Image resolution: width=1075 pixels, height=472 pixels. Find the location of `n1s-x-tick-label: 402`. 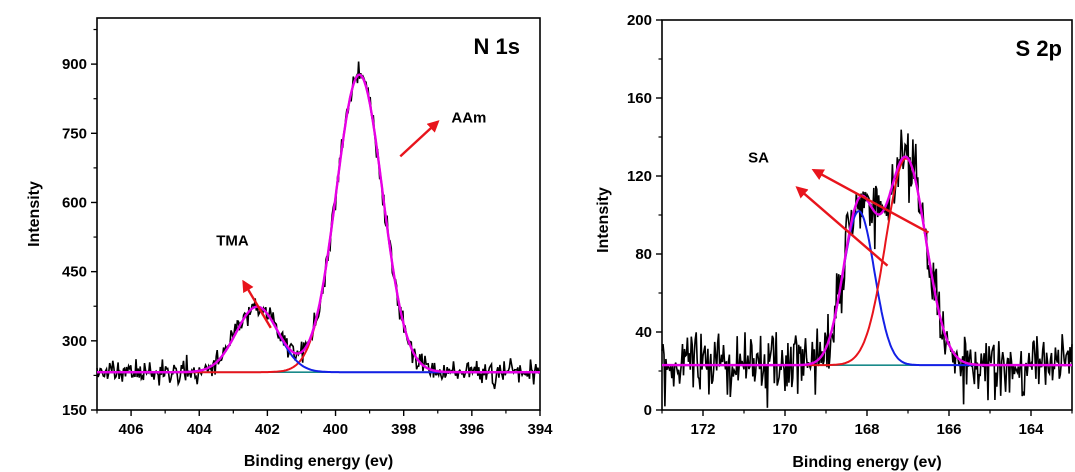

n1s-x-tick-label: 402 is located at coordinates (267, 429).